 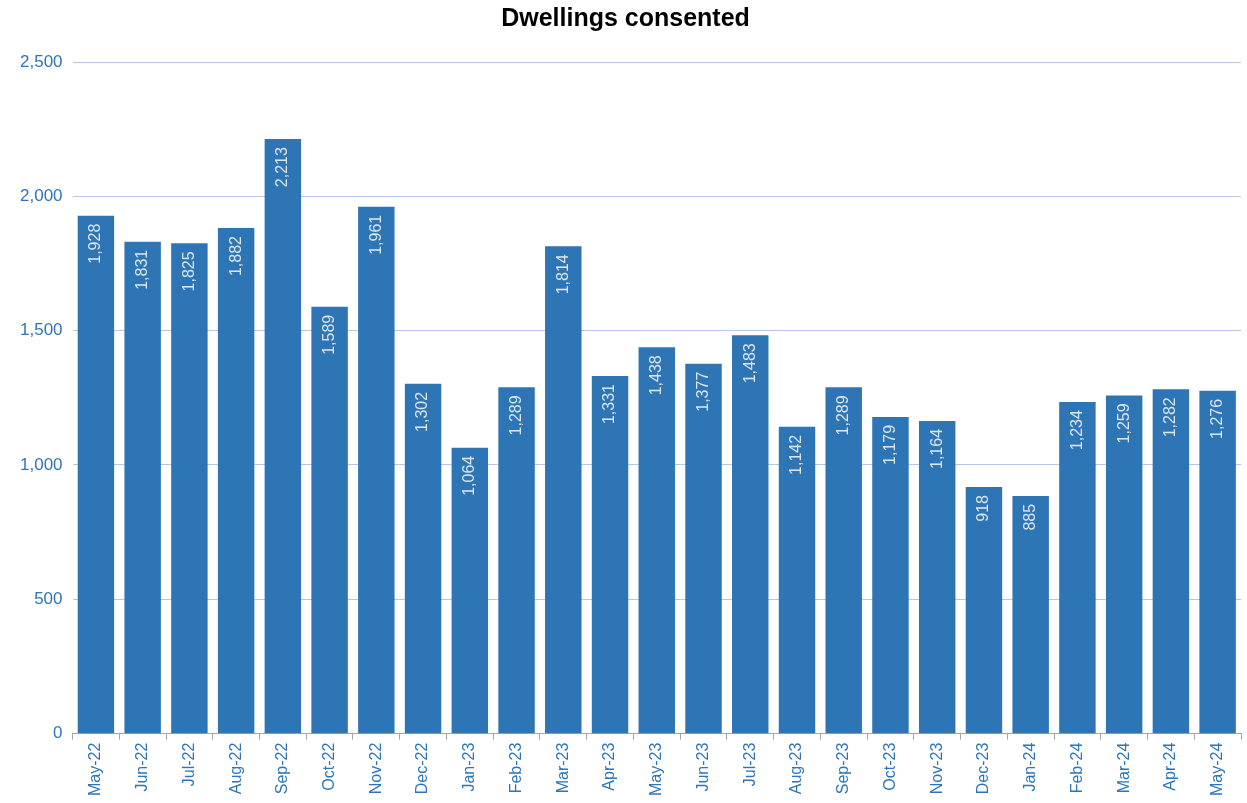 I want to click on data-label: 1,825, so click(x=188, y=271).